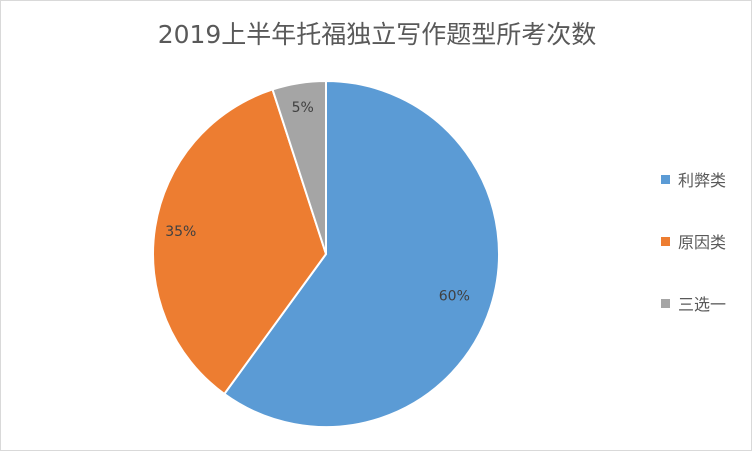 The image size is (752, 452). I want to click on legend-label-0: 利弊类, so click(702, 180).